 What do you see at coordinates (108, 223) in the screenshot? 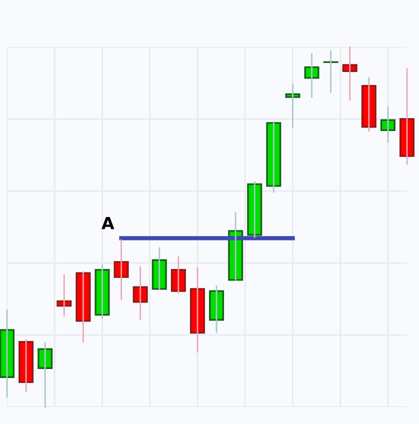
I see `annotation: A` at bounding box center [108, 223].